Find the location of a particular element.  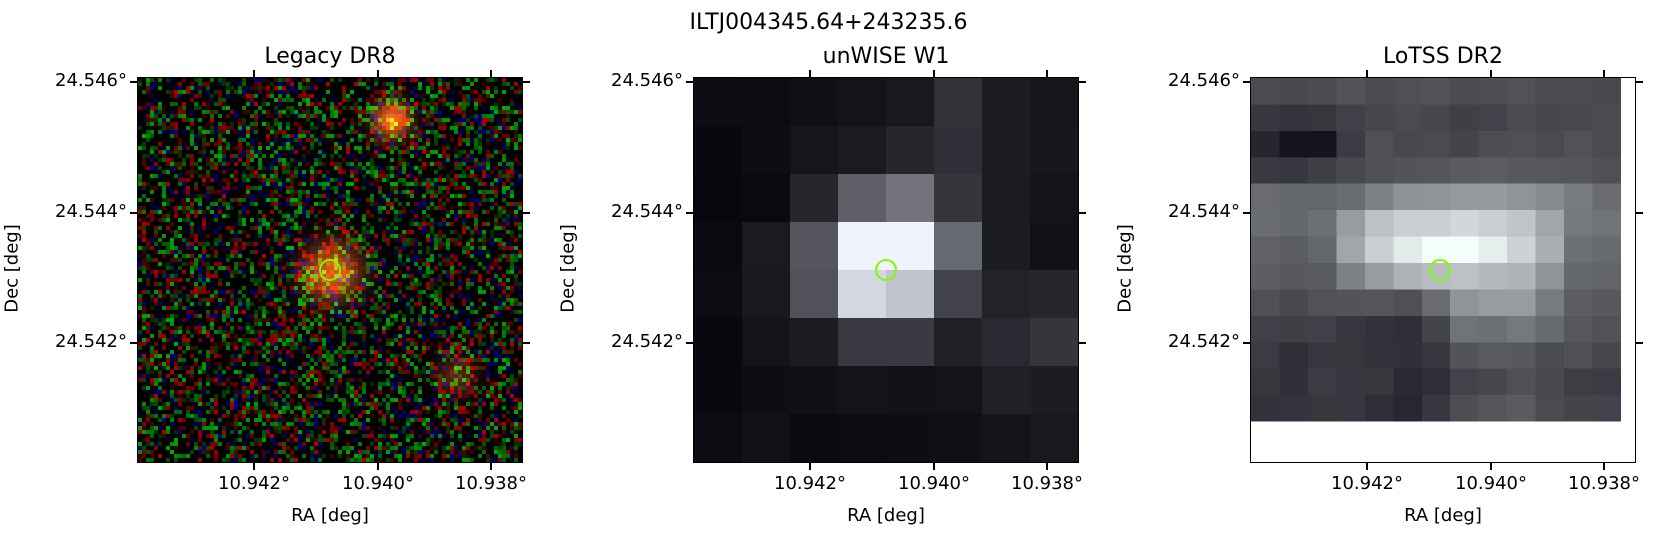

figure-title: ILTJ004345.64+243235.6 is located at coordinates (828, 22).